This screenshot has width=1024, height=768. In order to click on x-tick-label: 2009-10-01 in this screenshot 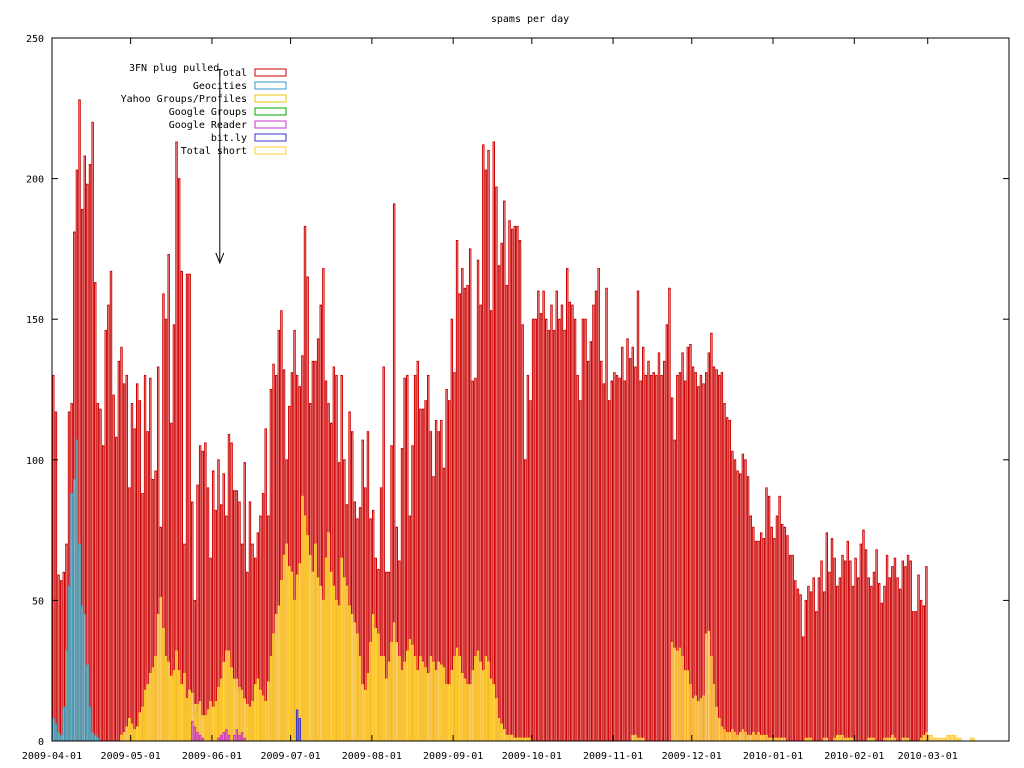, I will do `click(532, 756)`.